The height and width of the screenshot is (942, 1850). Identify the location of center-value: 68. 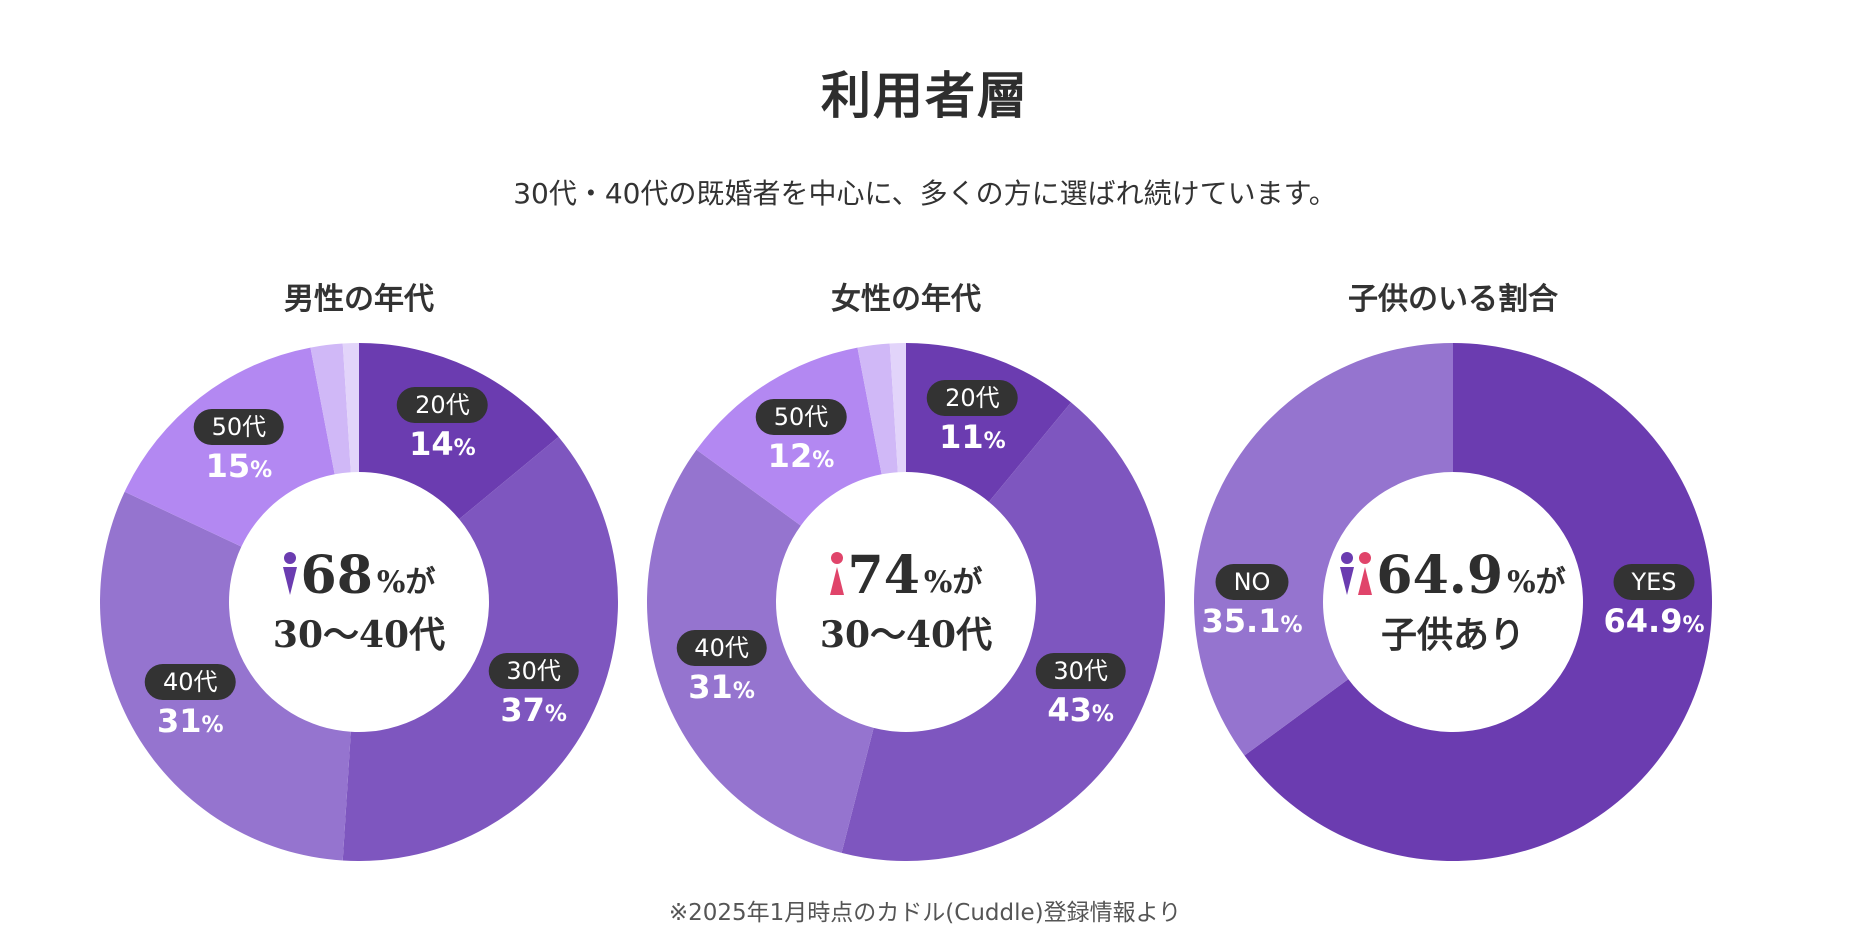
(336, 575).